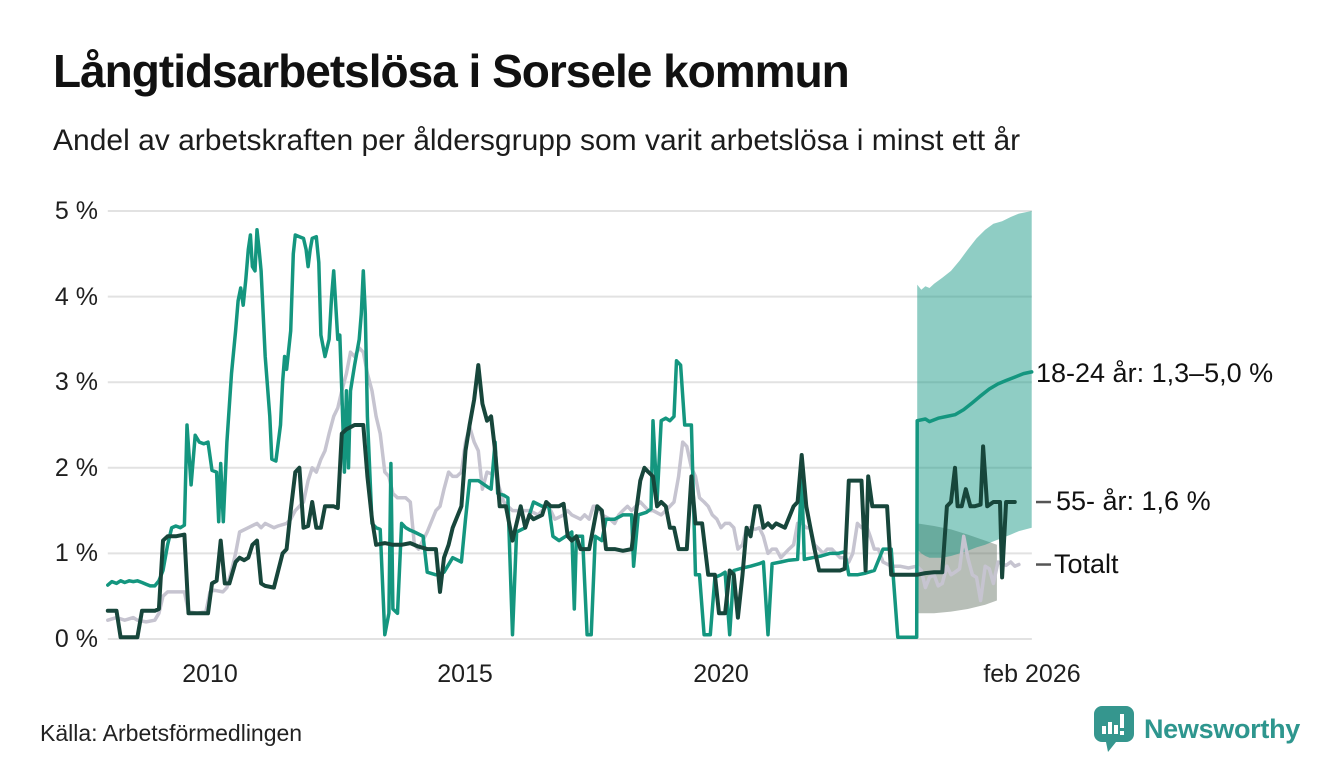  I want to click on newsworthy-logo: Newsworthy, so click(1196, 729).